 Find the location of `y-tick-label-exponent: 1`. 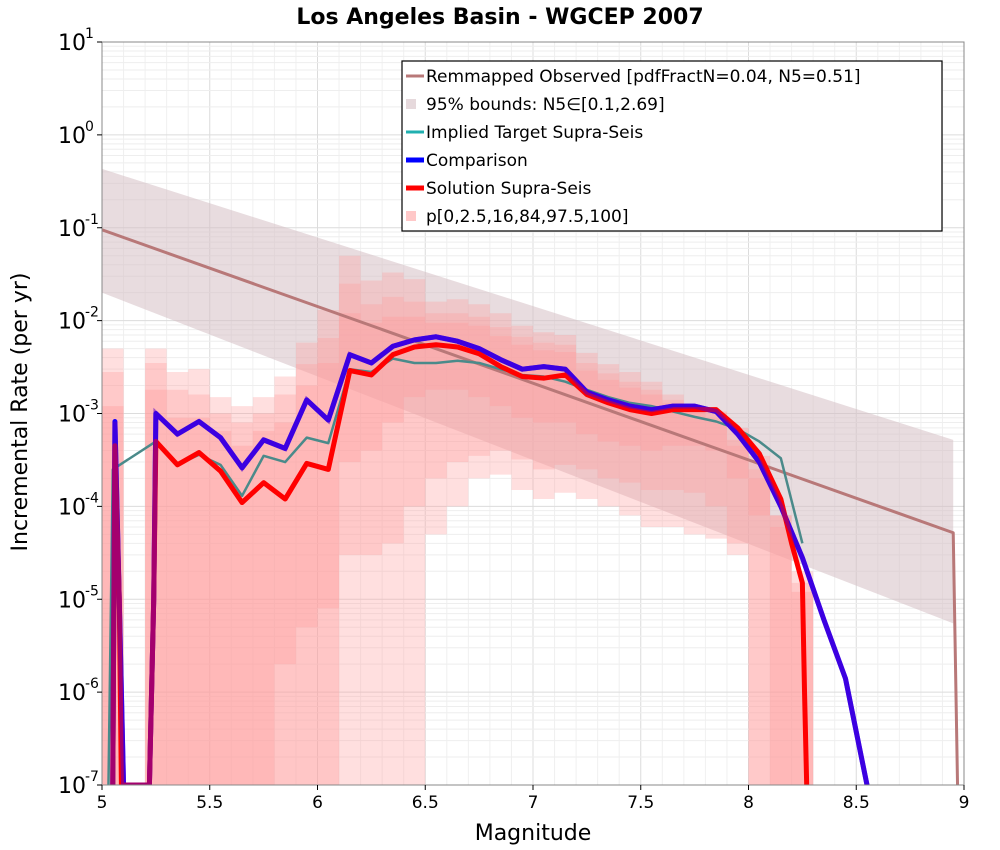

y-tick-label-exponent: 1 is located at coordinates (89, 34).